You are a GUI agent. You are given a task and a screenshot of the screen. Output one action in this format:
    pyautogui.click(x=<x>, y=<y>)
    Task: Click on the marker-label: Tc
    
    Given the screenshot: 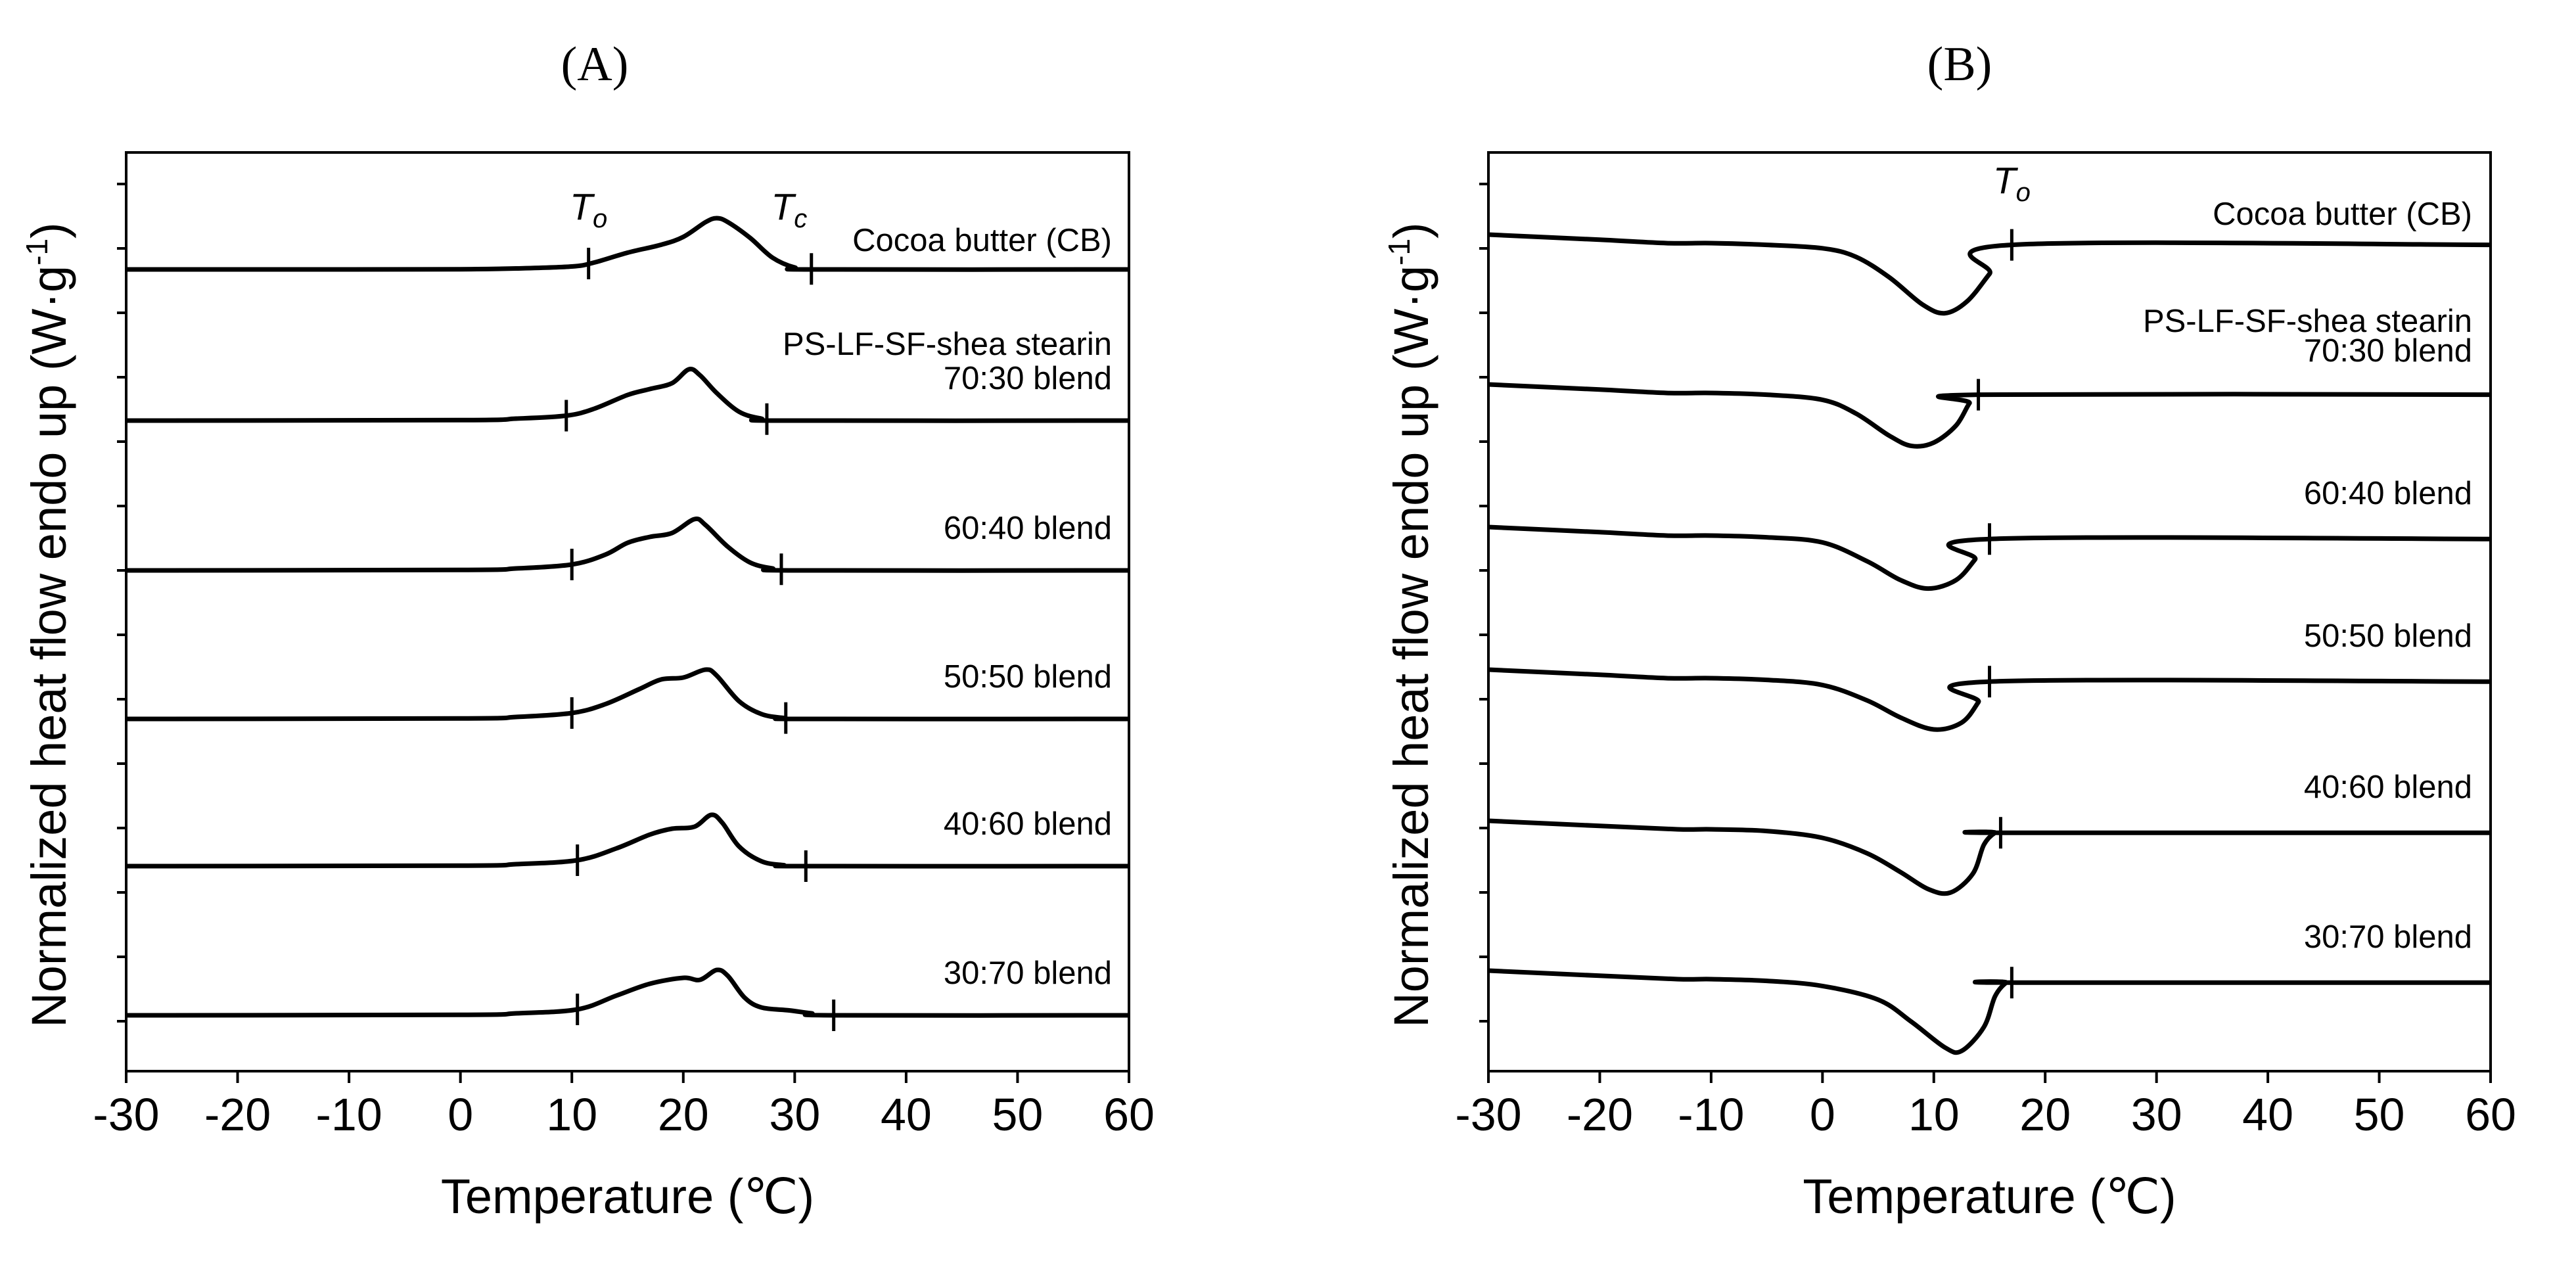 What is the action you would take?
    pyautogui.click(x=789, y=210)
    